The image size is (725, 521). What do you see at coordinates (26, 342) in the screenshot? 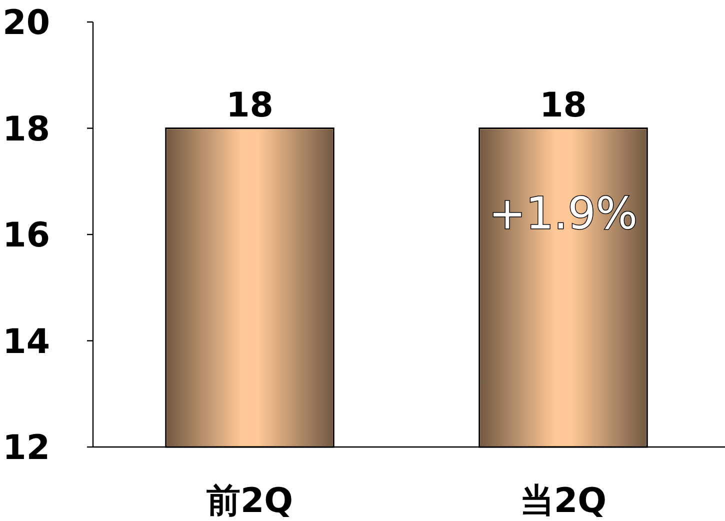
I see `y-tick-label: 14` at bounding box center [26, 342].